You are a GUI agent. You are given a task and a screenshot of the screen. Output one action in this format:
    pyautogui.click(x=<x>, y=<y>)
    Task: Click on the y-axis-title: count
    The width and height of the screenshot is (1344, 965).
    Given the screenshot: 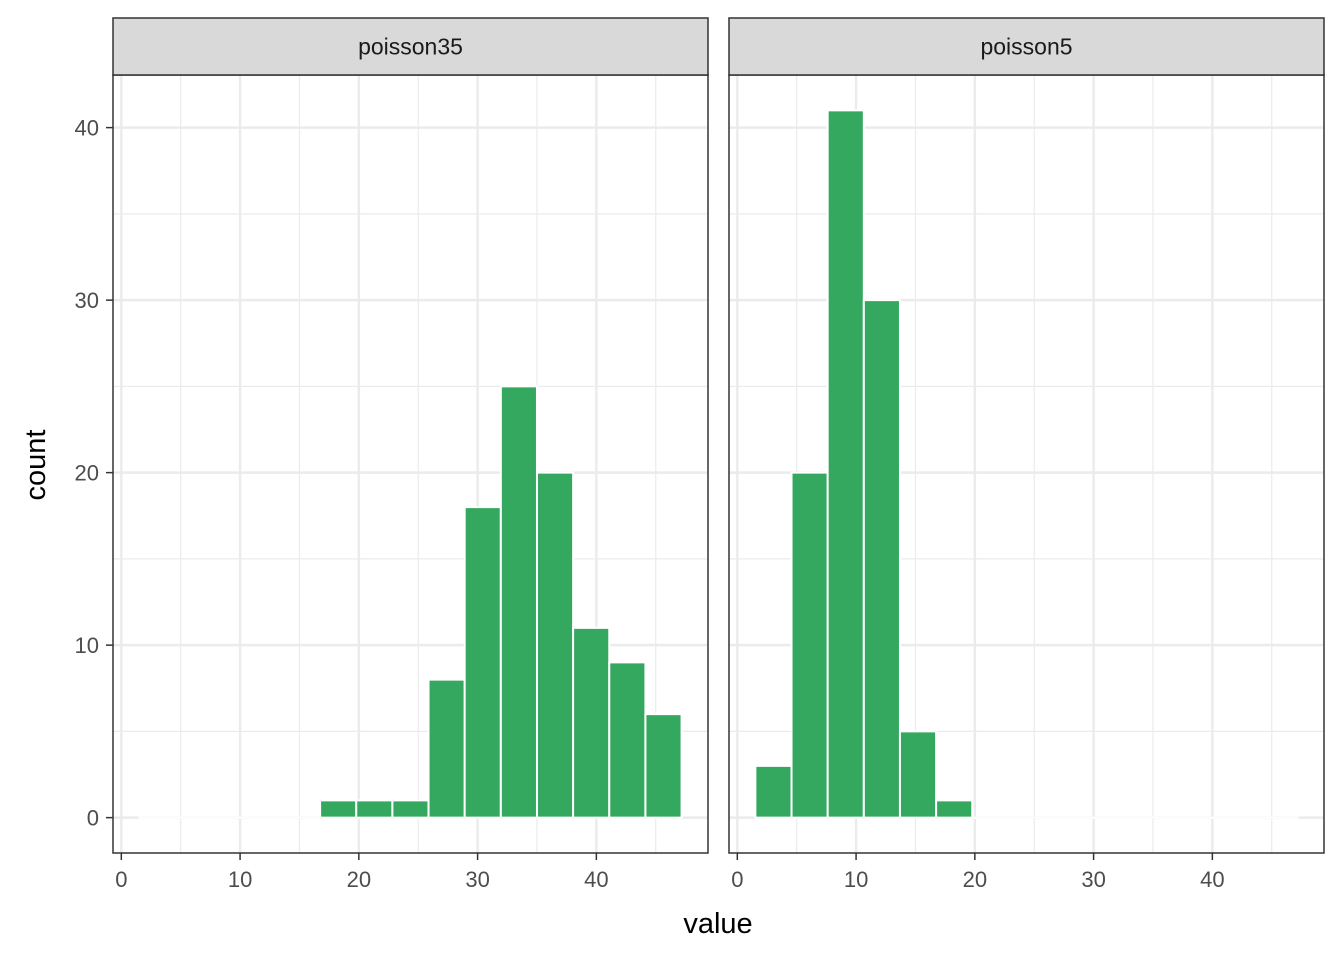 What is the action you would take?
    pyautogui.click(x=36, y=465)
    